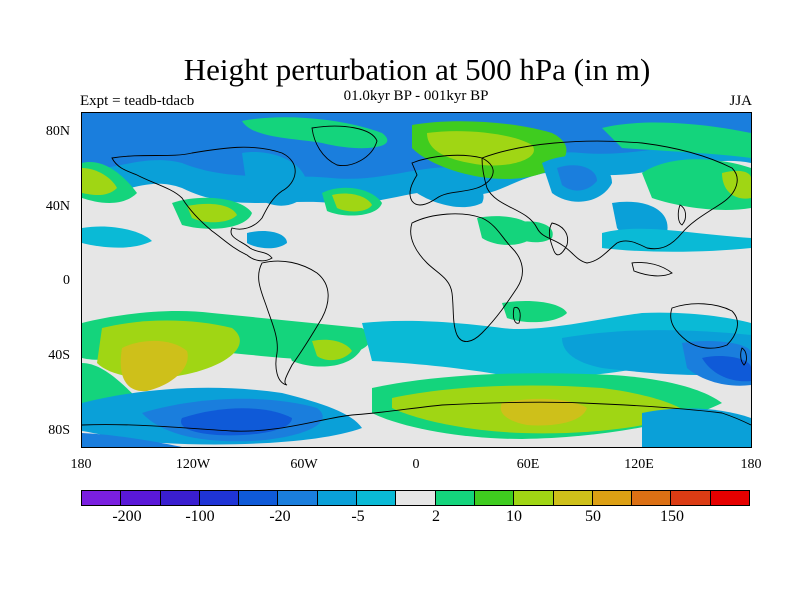 Image resolution: width=800 pixels, height=600 pixels. I want to click on asia-deep-blue, so click(577, 178).